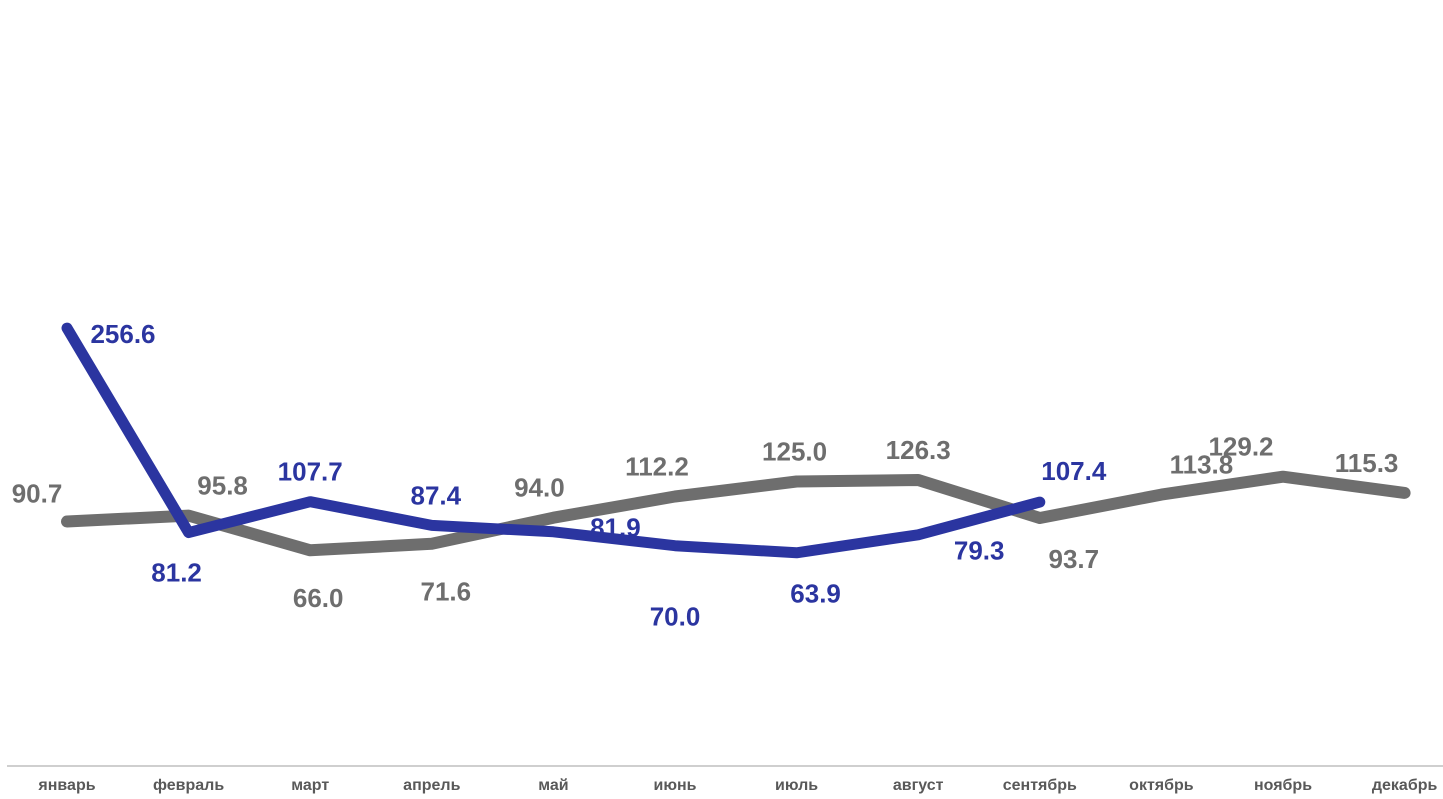 This screenshot has width=1443, height=799. I want to click on x-tick-label: май, so click(553, 785).